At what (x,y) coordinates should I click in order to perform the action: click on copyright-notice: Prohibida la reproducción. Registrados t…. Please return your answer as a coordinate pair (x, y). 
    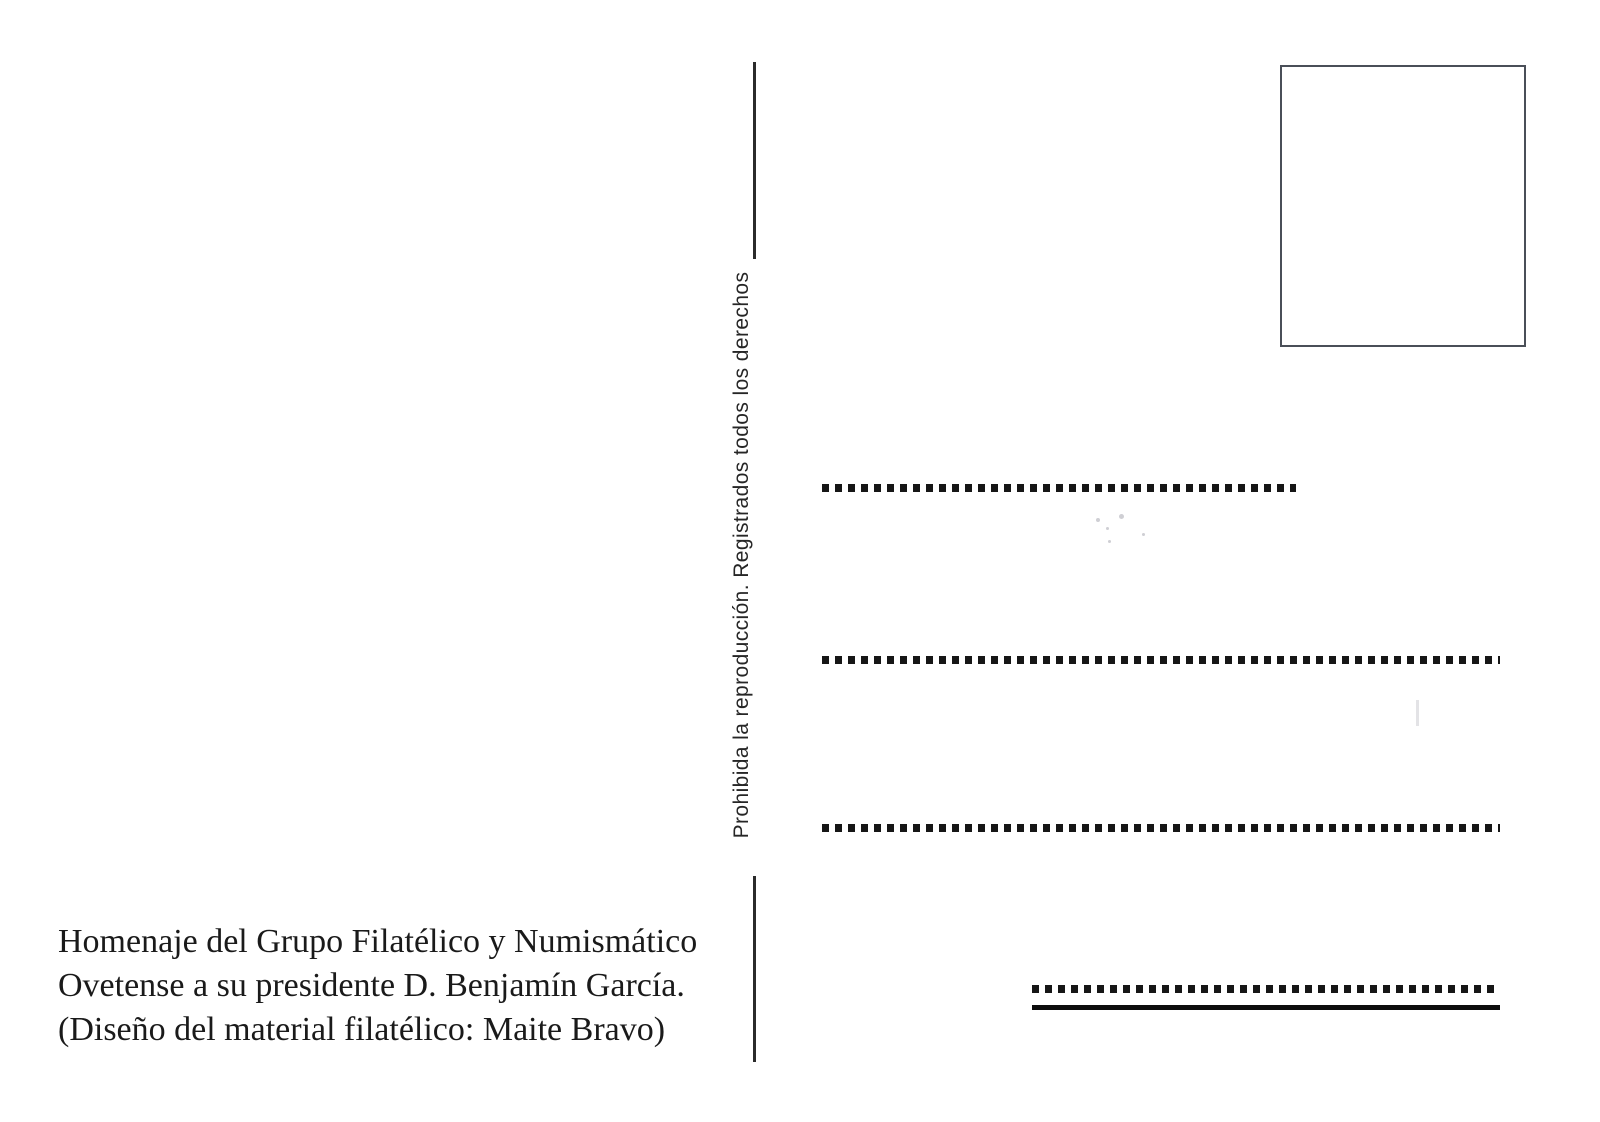
    Looking at the image, I should click on (741, 555).